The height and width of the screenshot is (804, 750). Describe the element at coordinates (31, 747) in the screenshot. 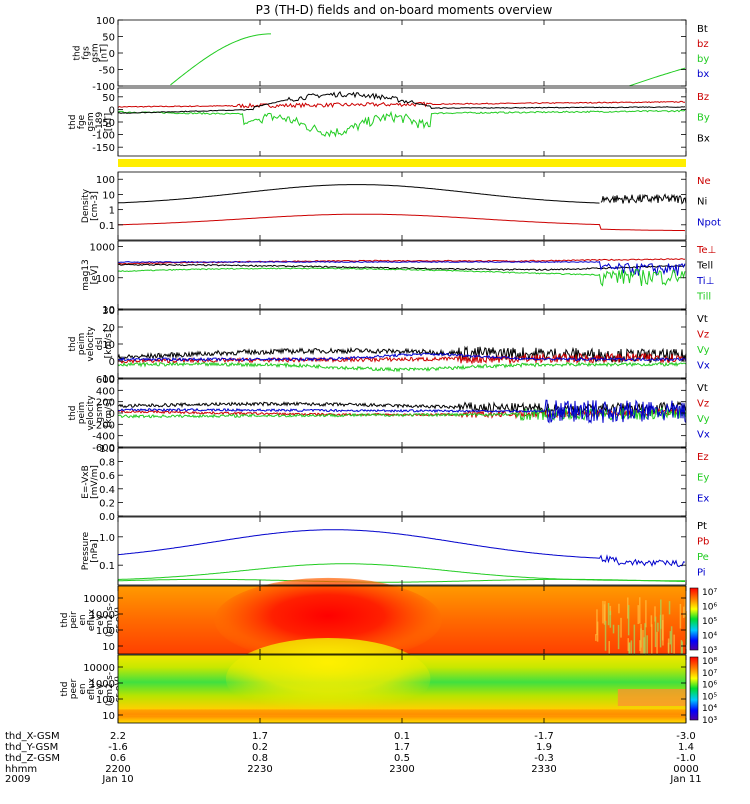

I see `tick-row-label: thd_Y-GSM` at that location.